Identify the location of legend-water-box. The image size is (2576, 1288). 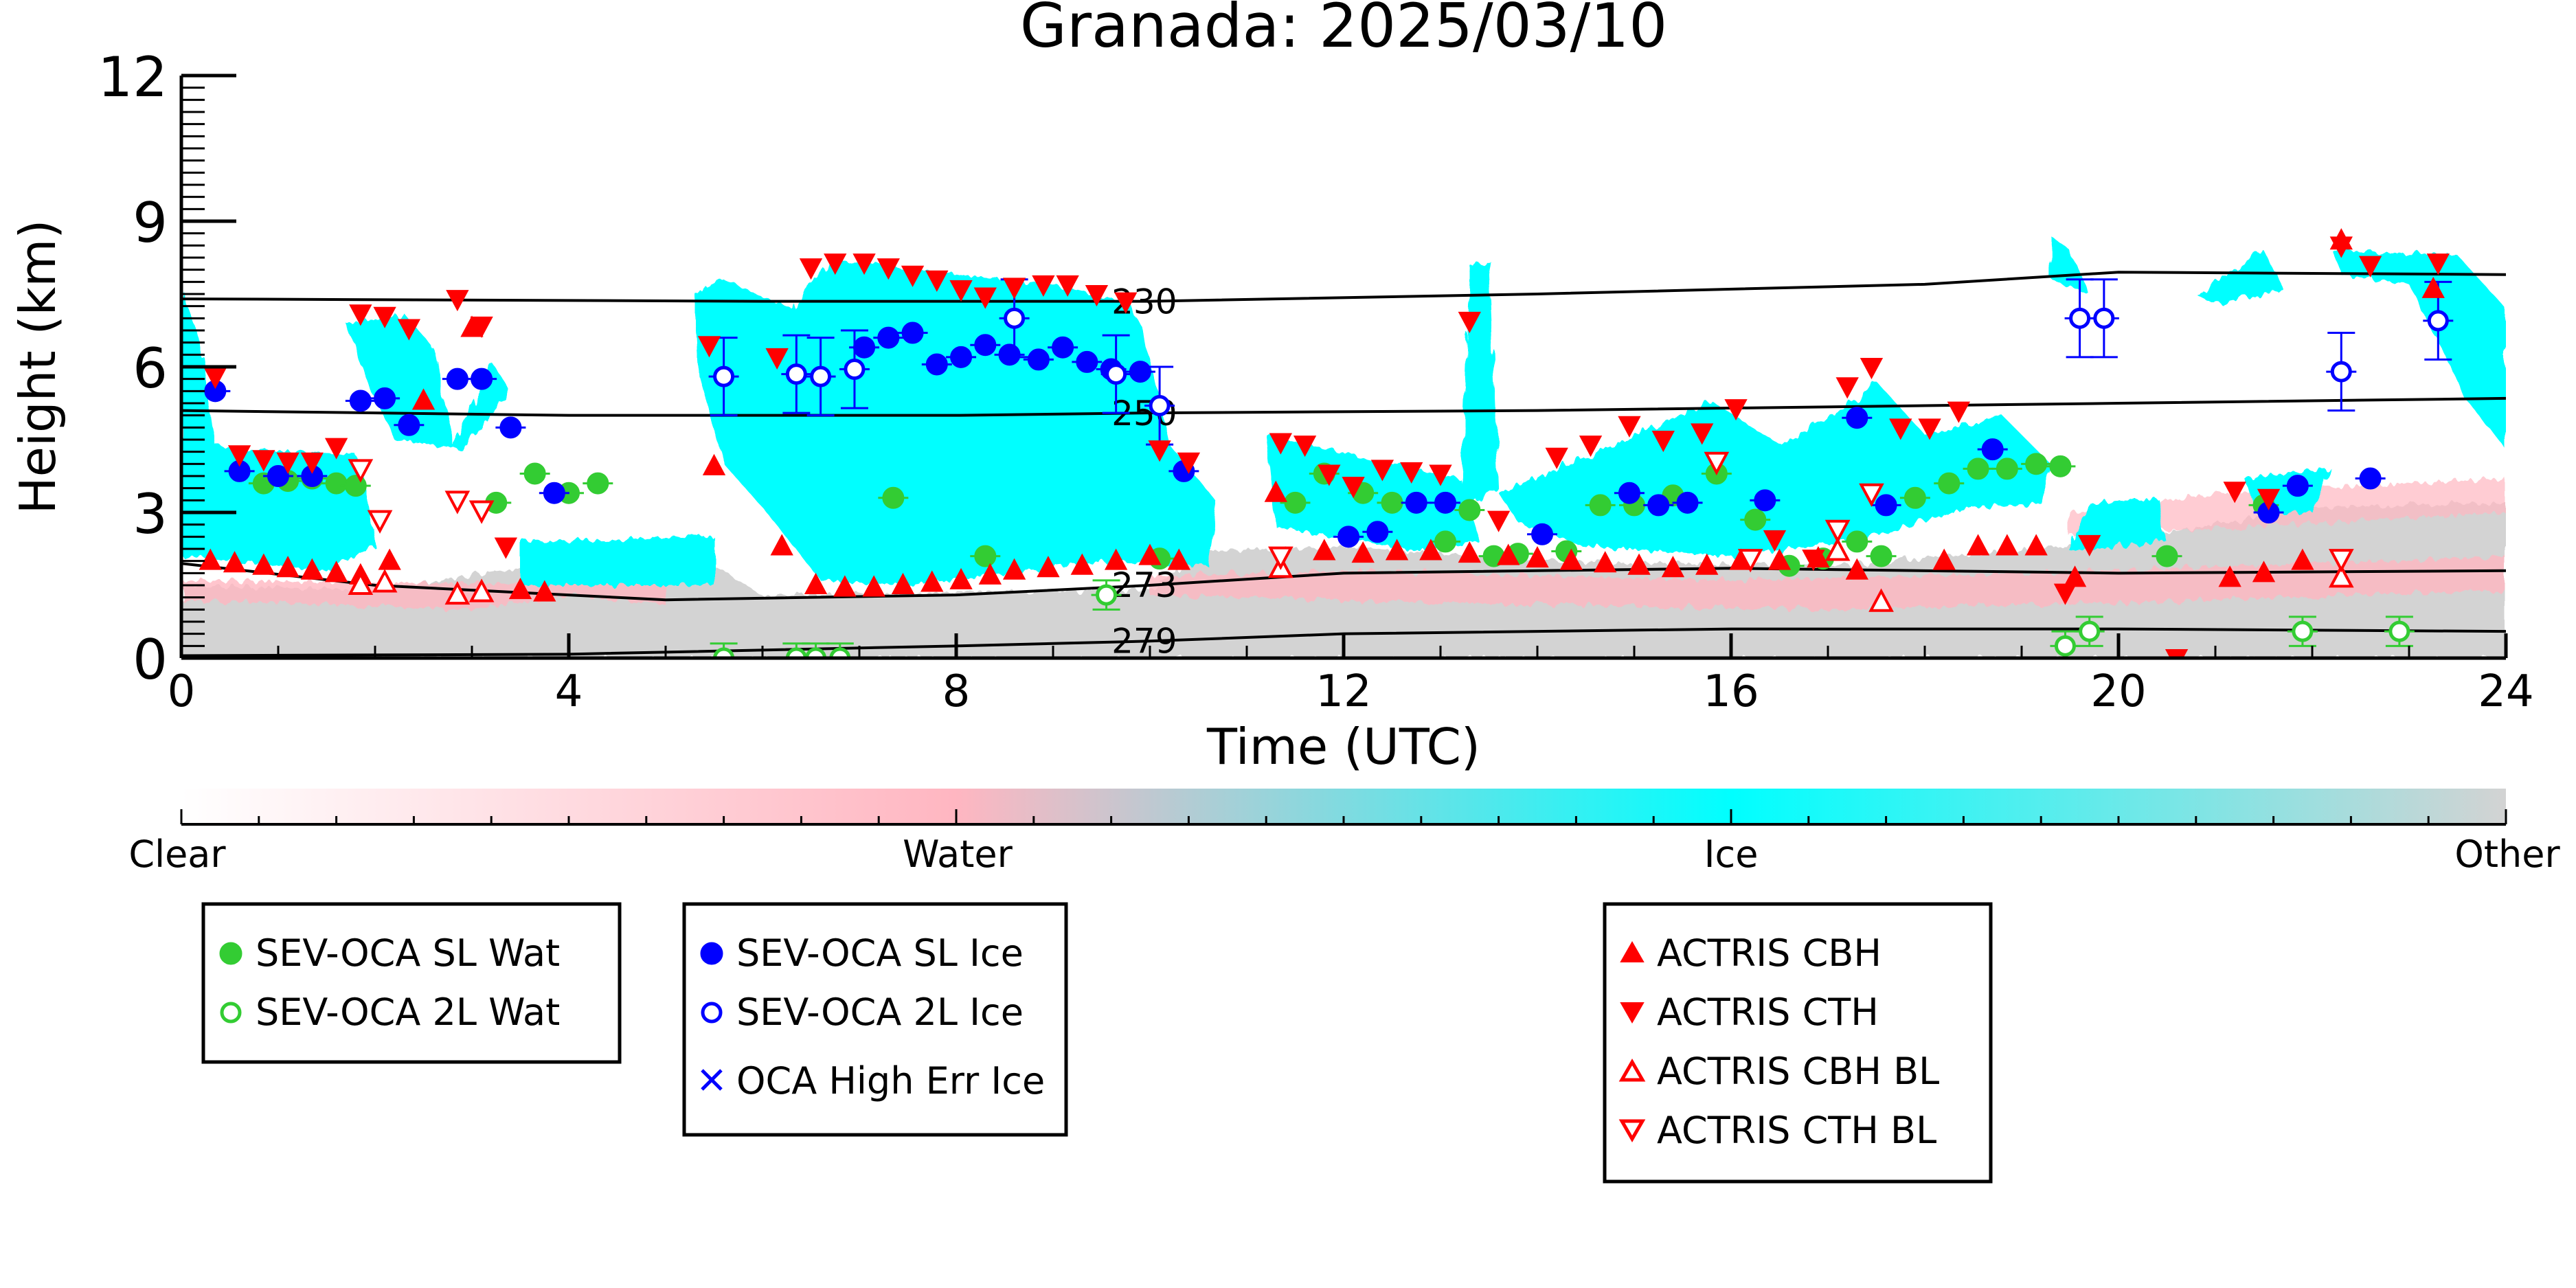
(411, 983).